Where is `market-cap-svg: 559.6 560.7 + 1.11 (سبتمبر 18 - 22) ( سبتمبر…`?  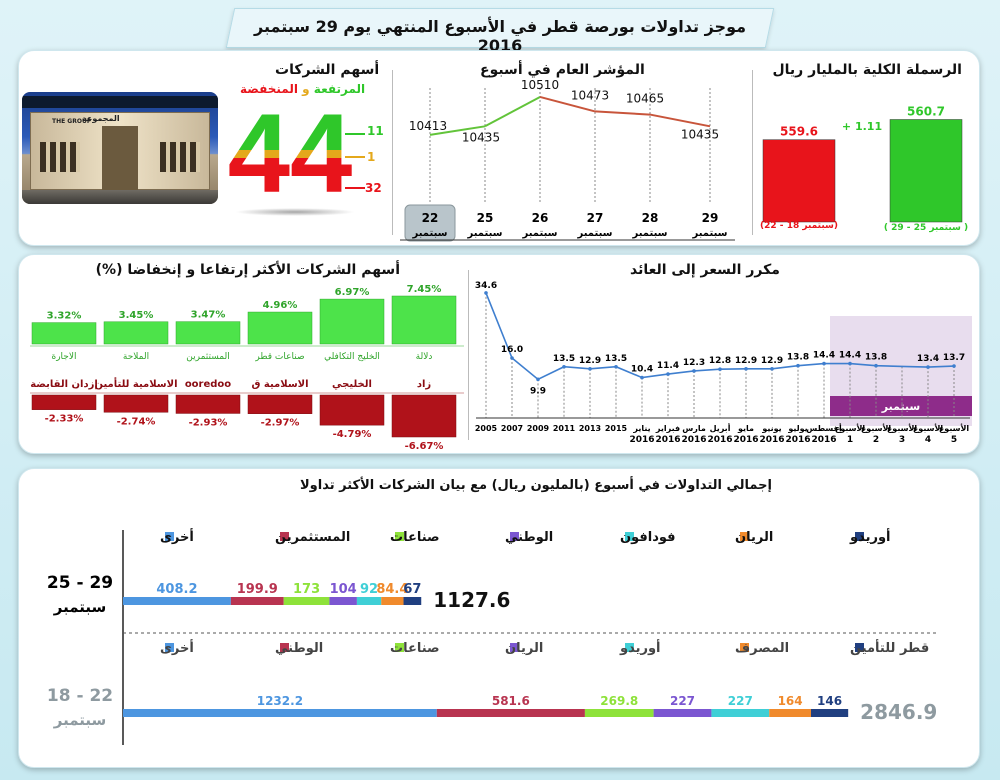 market-cap-svg: 559.6 560.7 + 1.11 (سبتمبر 18 - 22) ( سبتمبر… is located at coordinates (864, 169).